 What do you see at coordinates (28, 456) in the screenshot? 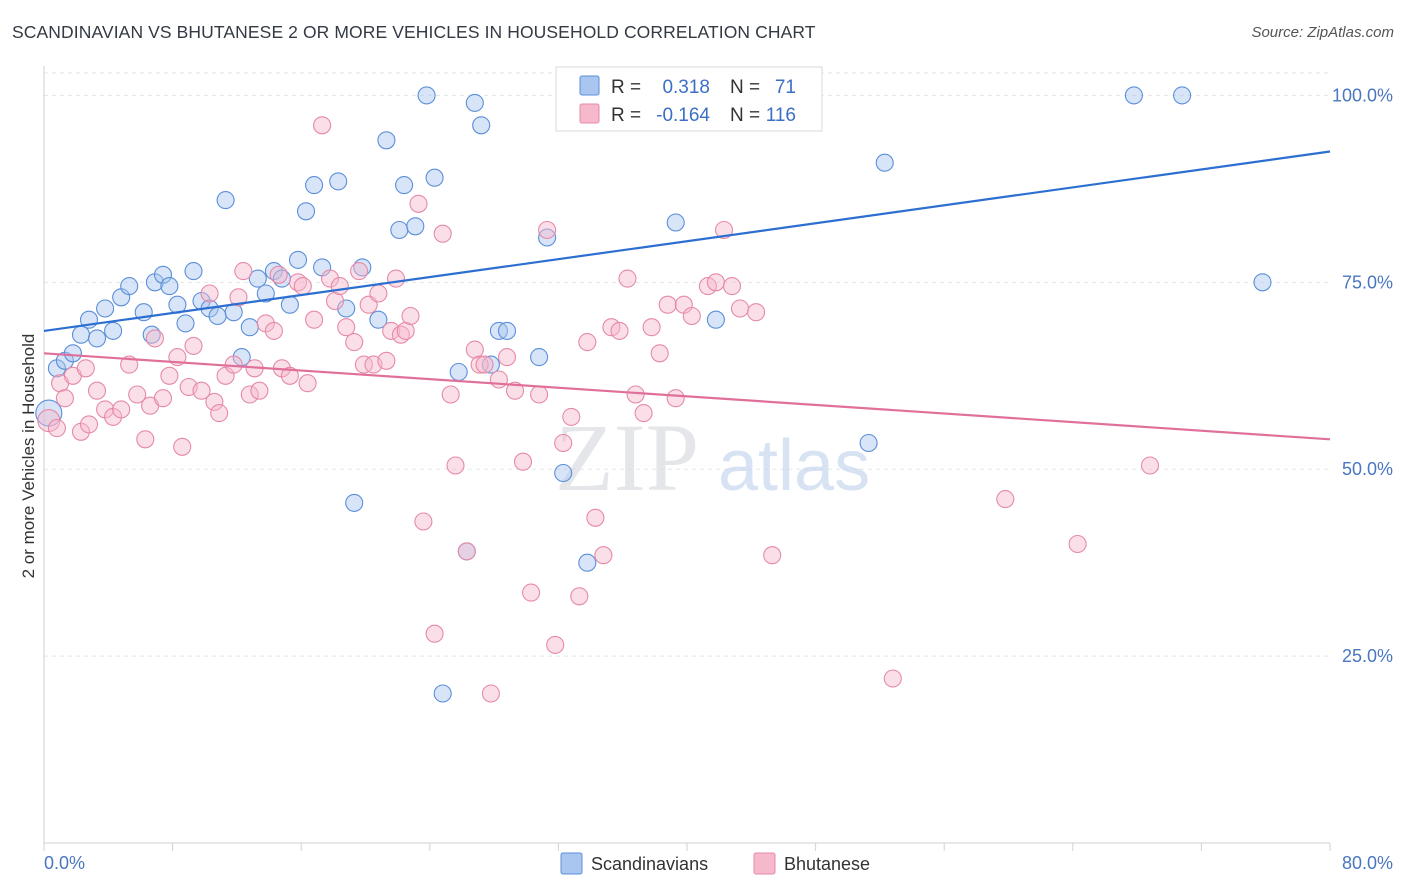
I see `y-axis-label: 2 or more Vehicles in Household` at bounding box center [28, 456].